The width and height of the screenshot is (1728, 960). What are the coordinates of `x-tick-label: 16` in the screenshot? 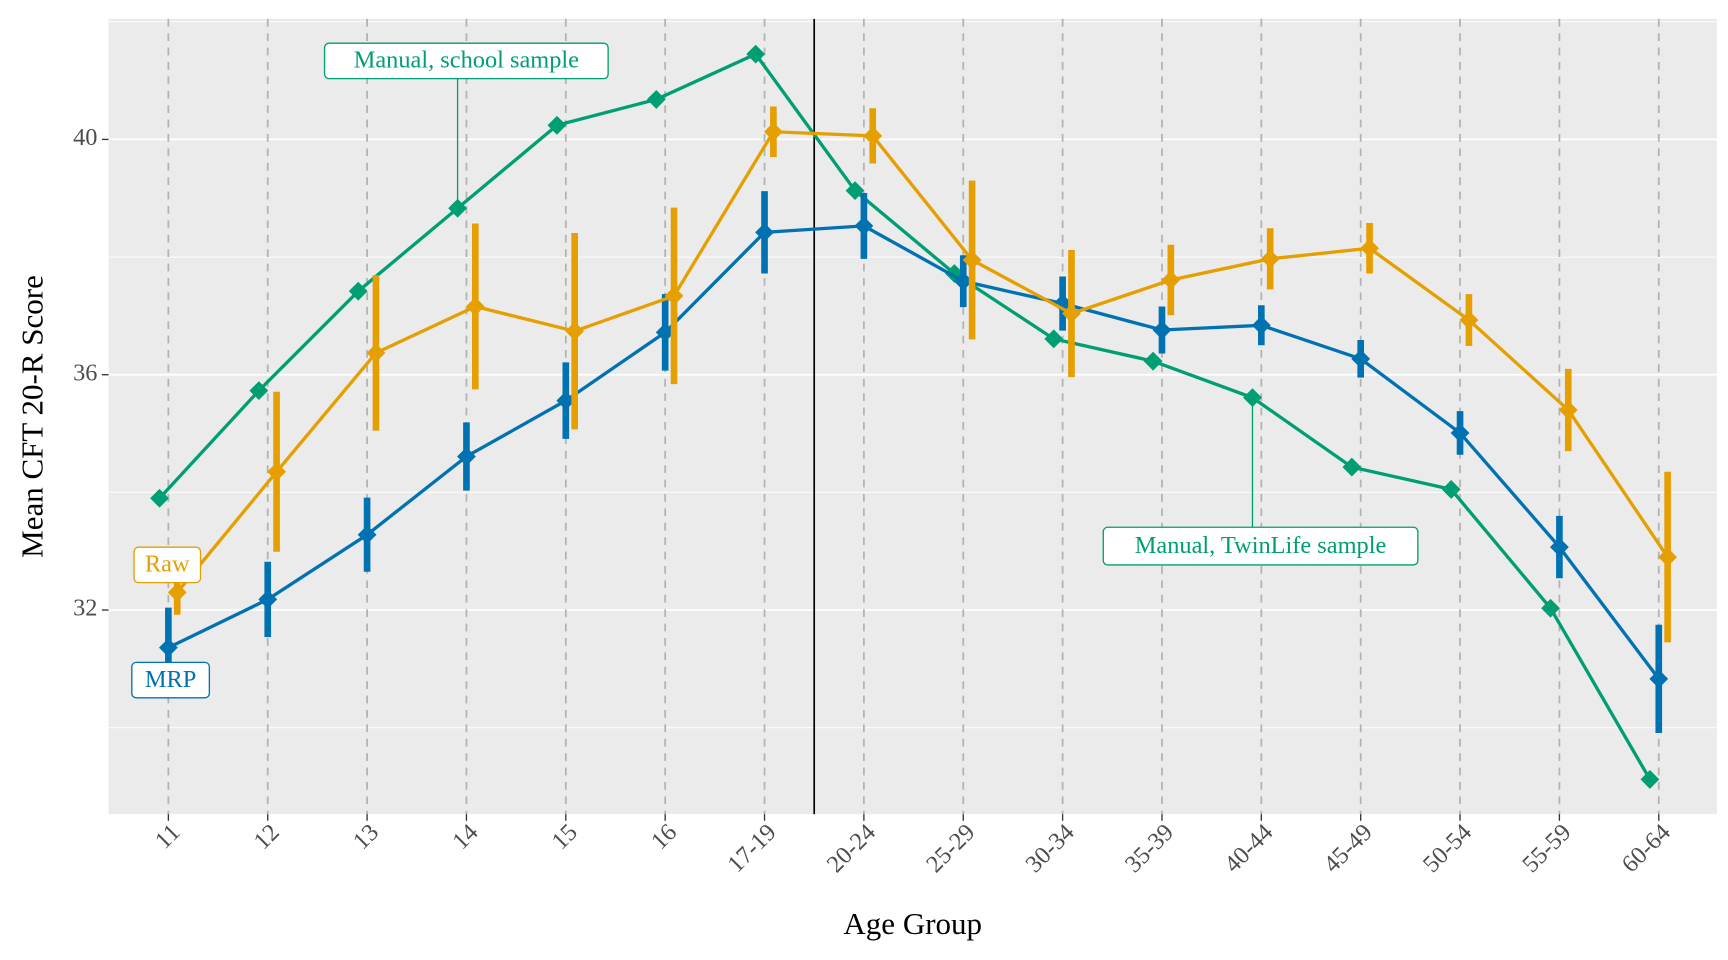 It's located at (664, 837).